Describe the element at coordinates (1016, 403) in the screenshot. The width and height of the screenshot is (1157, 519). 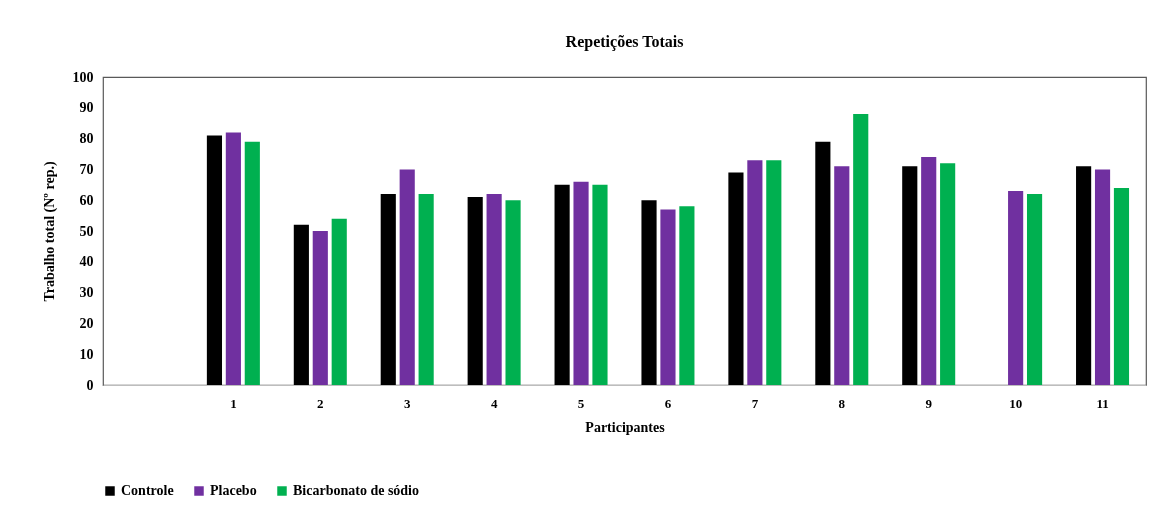
I see `x-tick-label: 10` at that location.